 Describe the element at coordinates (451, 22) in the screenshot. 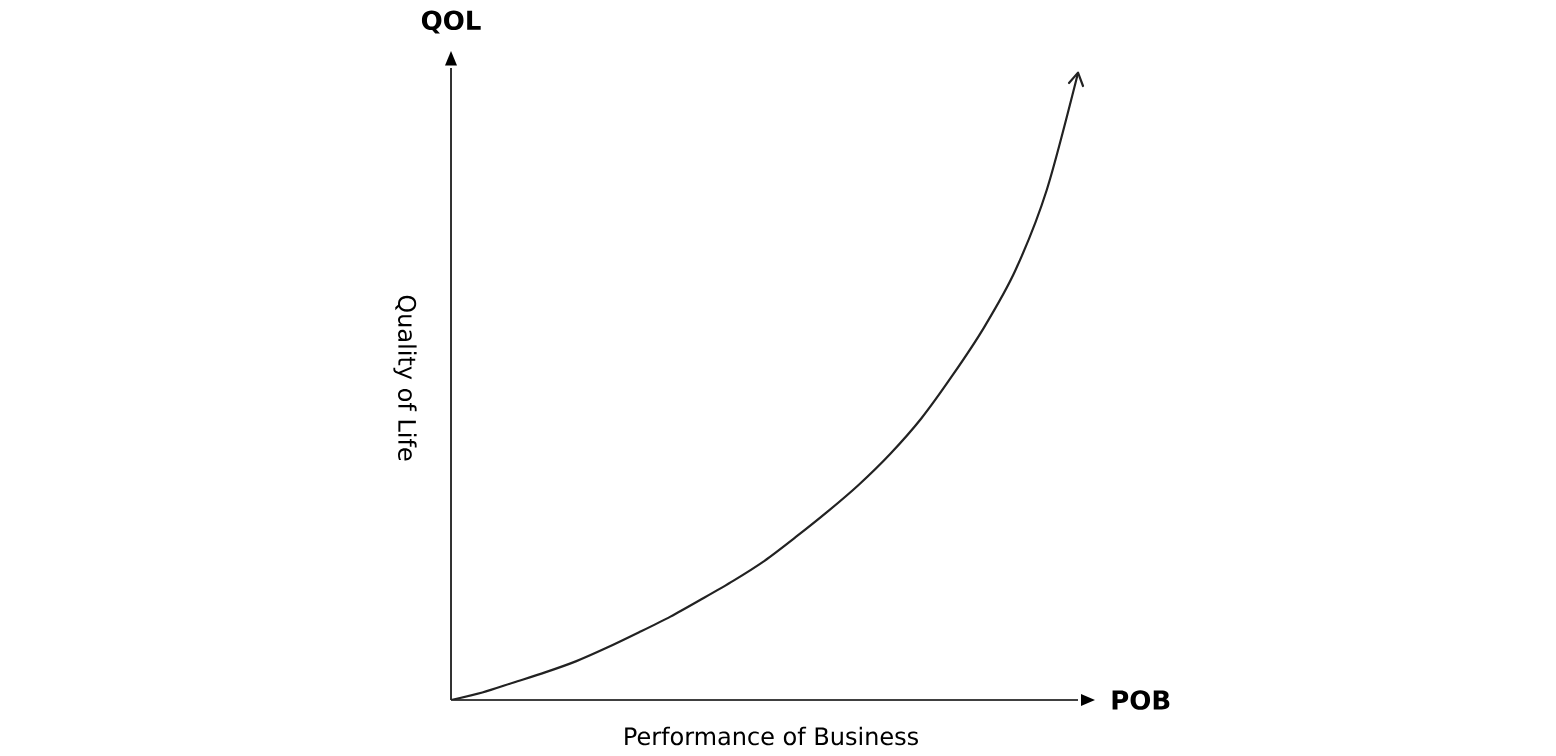

I see `text: QOL` at that location.